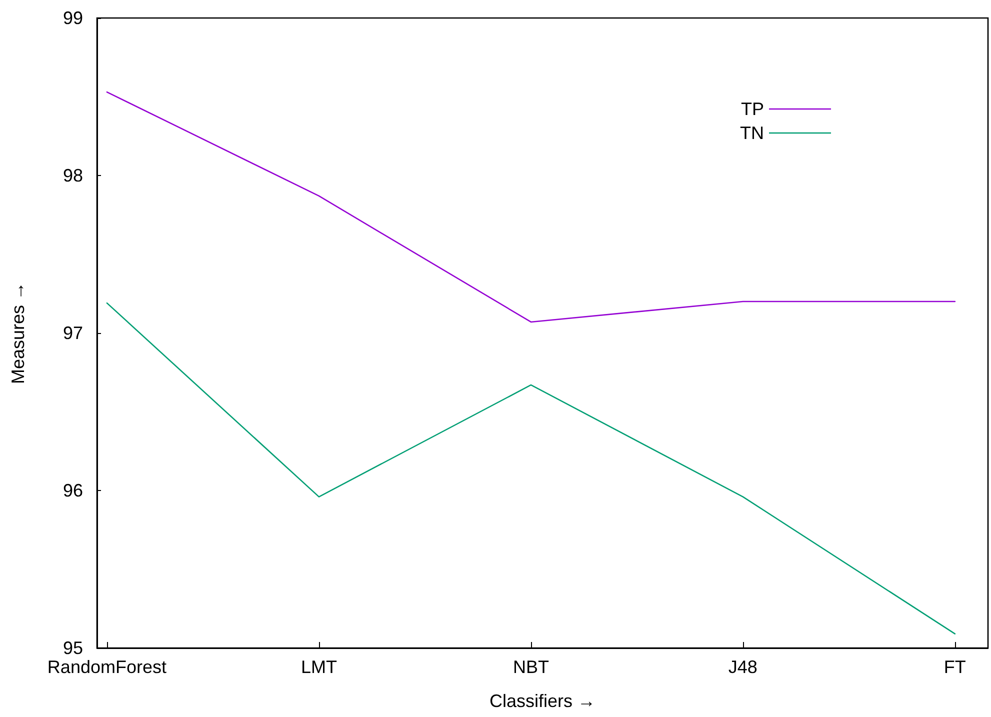 The width and height of the screenshot is (991, 717). Describe the element at coordinates (542, 701) in the screenshot. I see `x-axis-title: Classifiers →` at that location.